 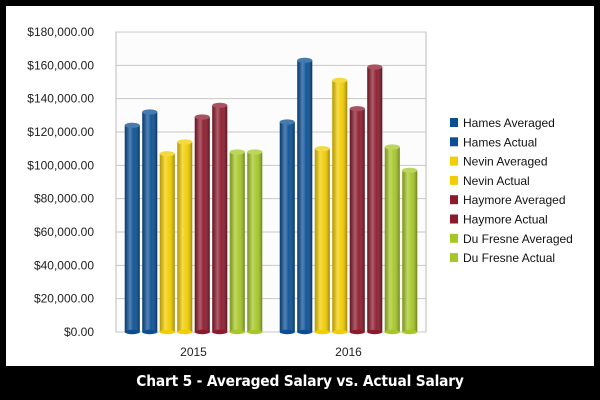 What do you see at coordinates (496, 181) in the screenshot?
I see `legend-label: Nevin Actual` at bounding box center [496, 181].